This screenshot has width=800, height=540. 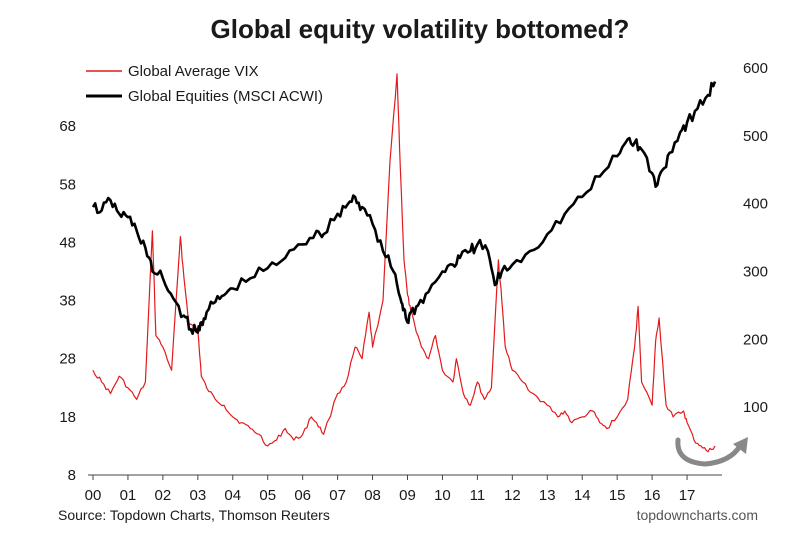 What do you see at coordinates (547, 495) in the screenshot?
I see `x-tick-label: 13` at bounding box center [547, 495].